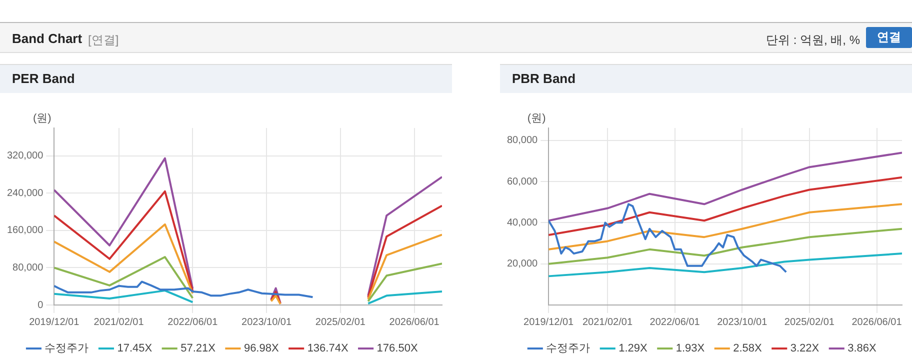  What do you see at coordinates (25, 193) in the screenshot?
I see `y-tick-label: 240,000` at bounding box center [25, 193].